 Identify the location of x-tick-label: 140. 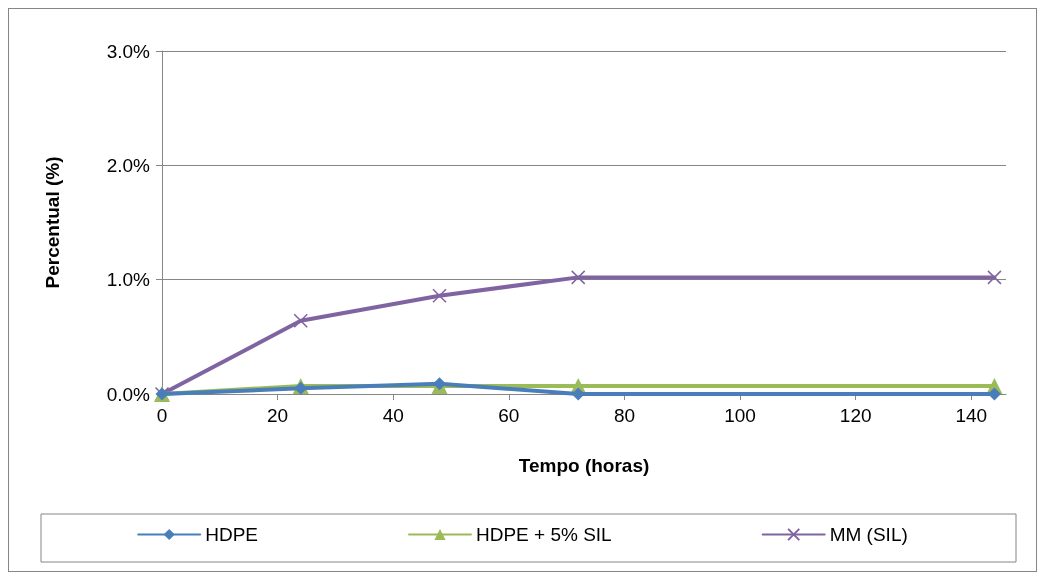
(971, 415).